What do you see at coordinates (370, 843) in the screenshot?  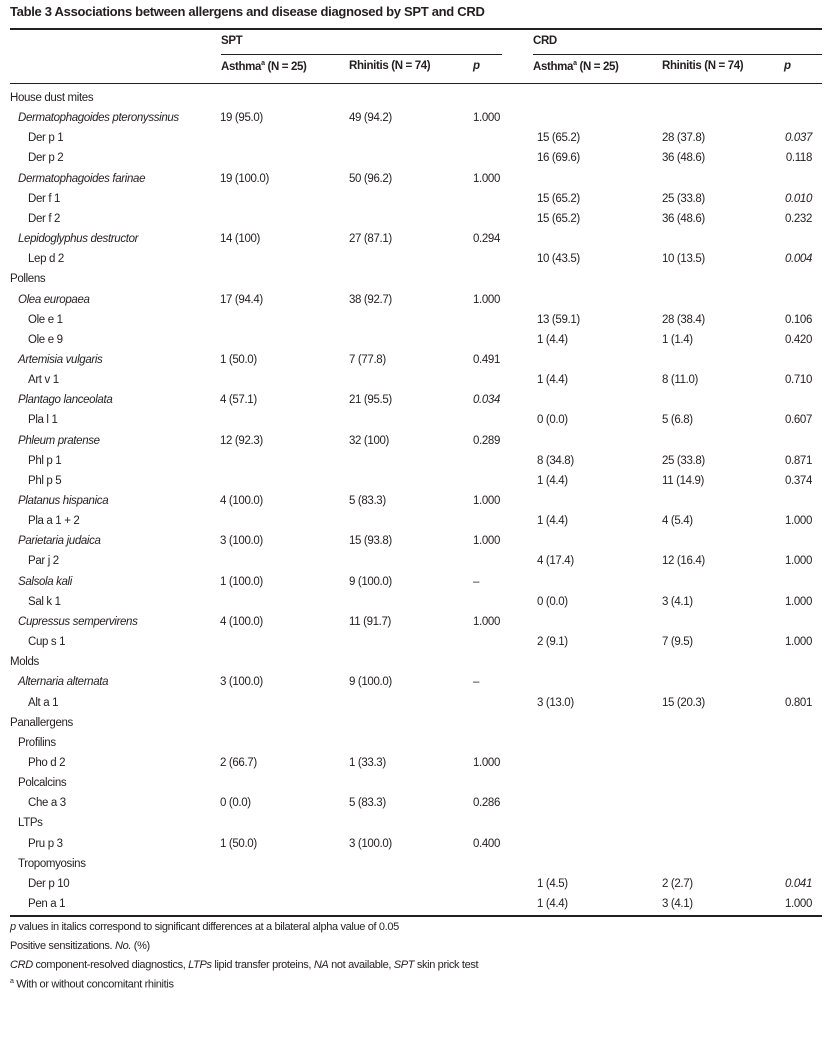 I see `spt-rhinitis-value: 3 (100.0)` at bounding box center [370, 843].